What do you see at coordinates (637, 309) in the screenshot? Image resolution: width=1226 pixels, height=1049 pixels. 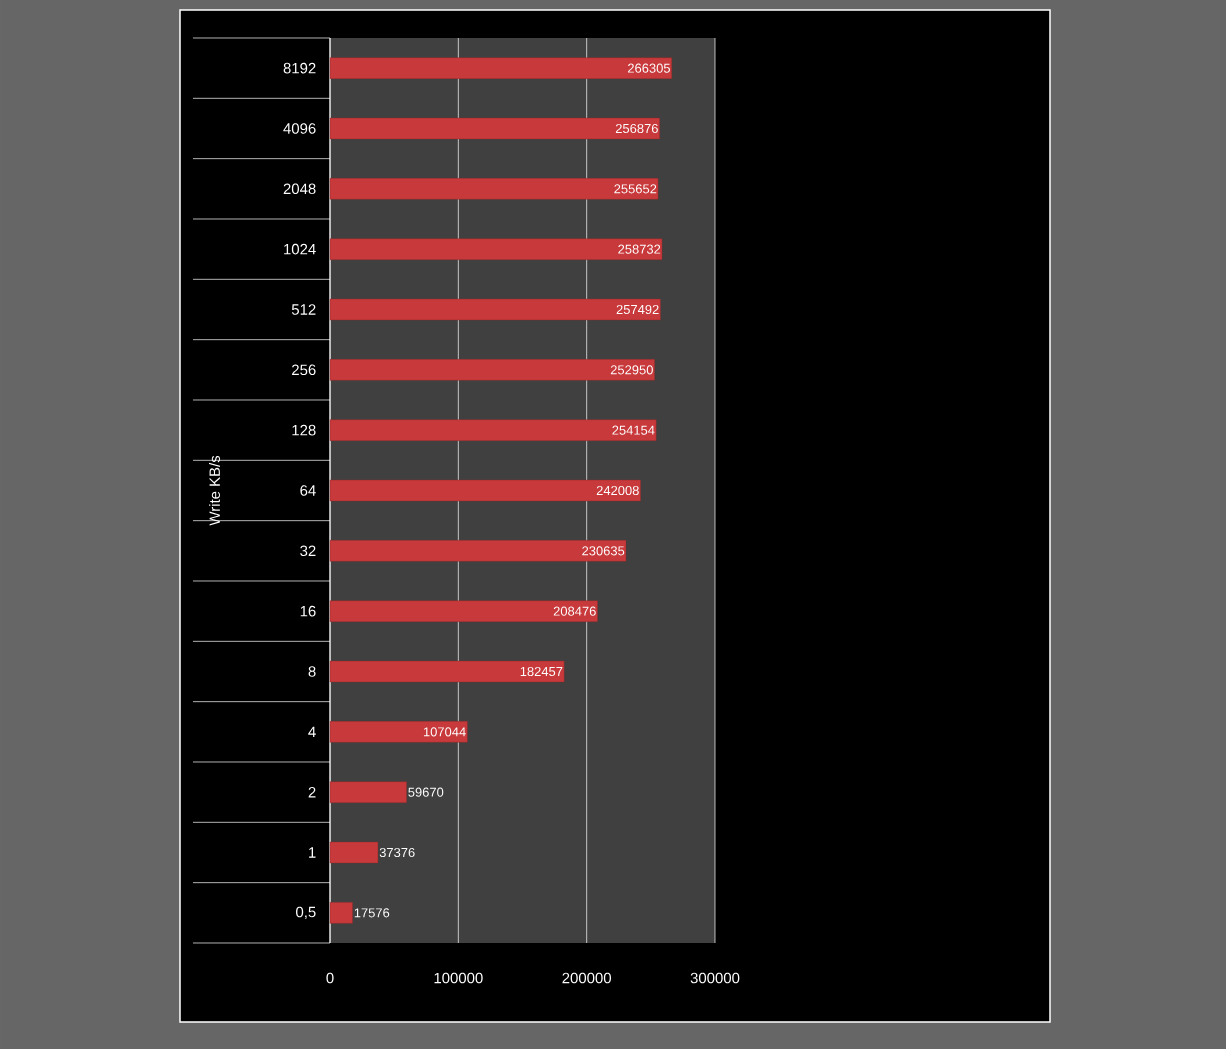 I see `data-label: 257492` at bounding box center [637, 309].